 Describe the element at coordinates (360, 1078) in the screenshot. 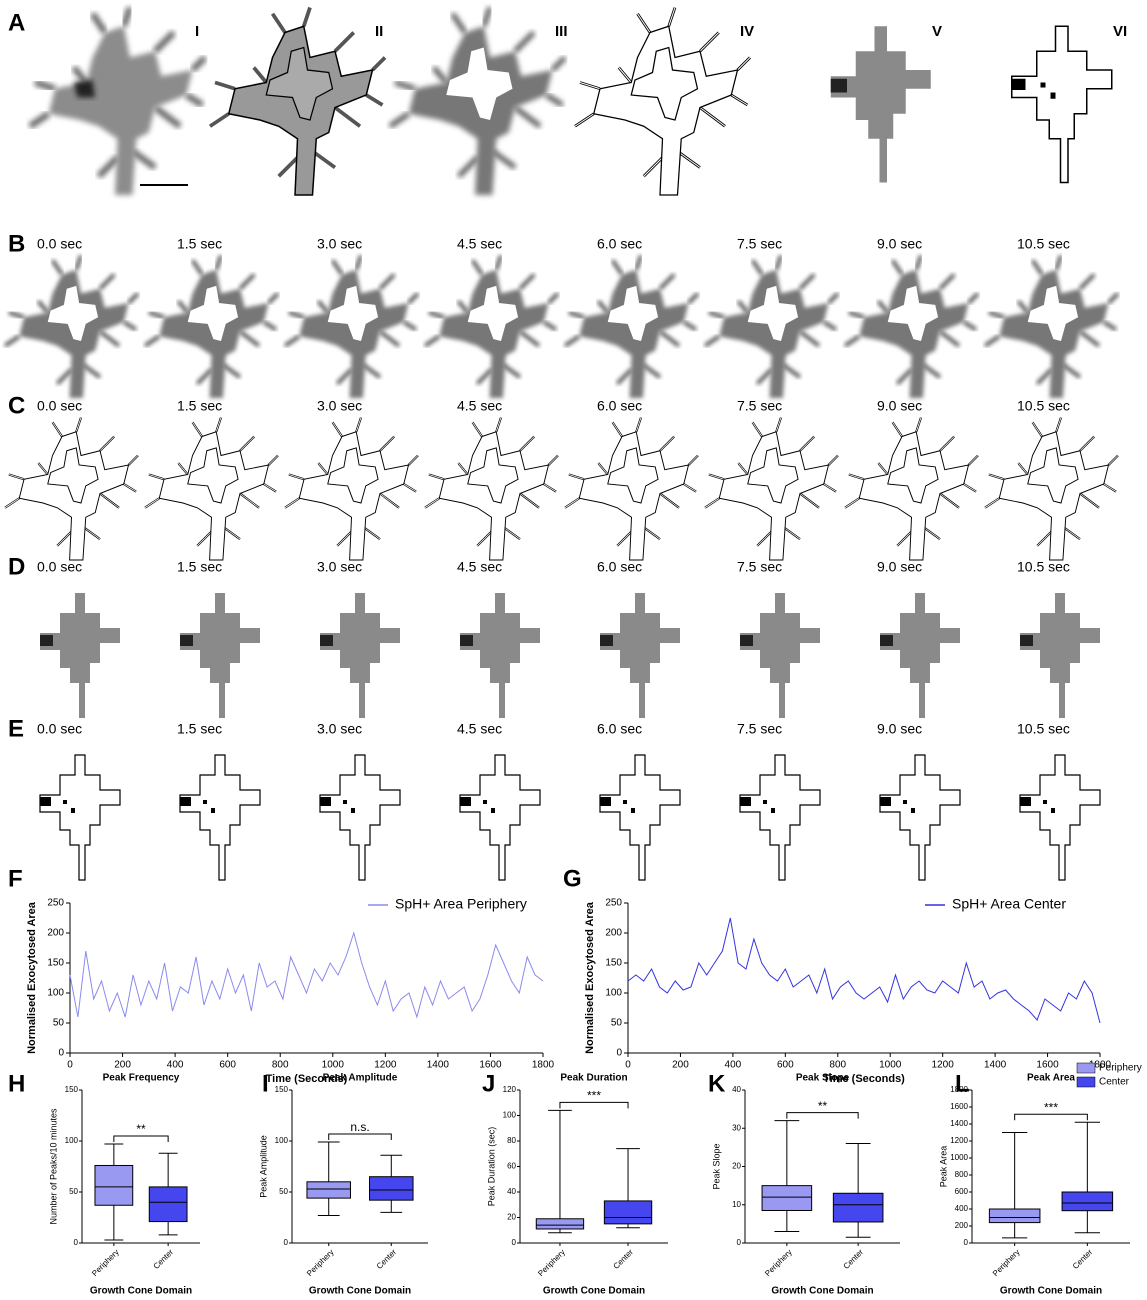

I see `chart-title: Peak Amplitude` at that location.